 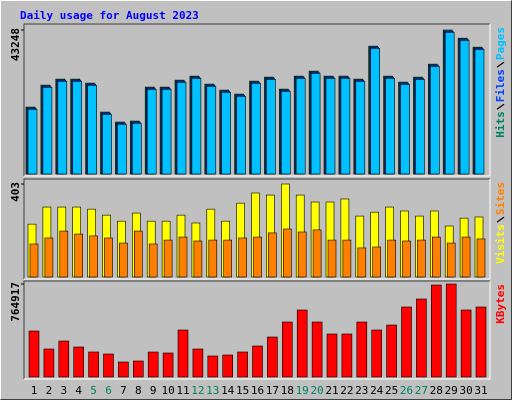 What do you see at coordinates (108, 390) in the screenshot?
I see `x-tick-label: 6` at bounding box center [108, 390].